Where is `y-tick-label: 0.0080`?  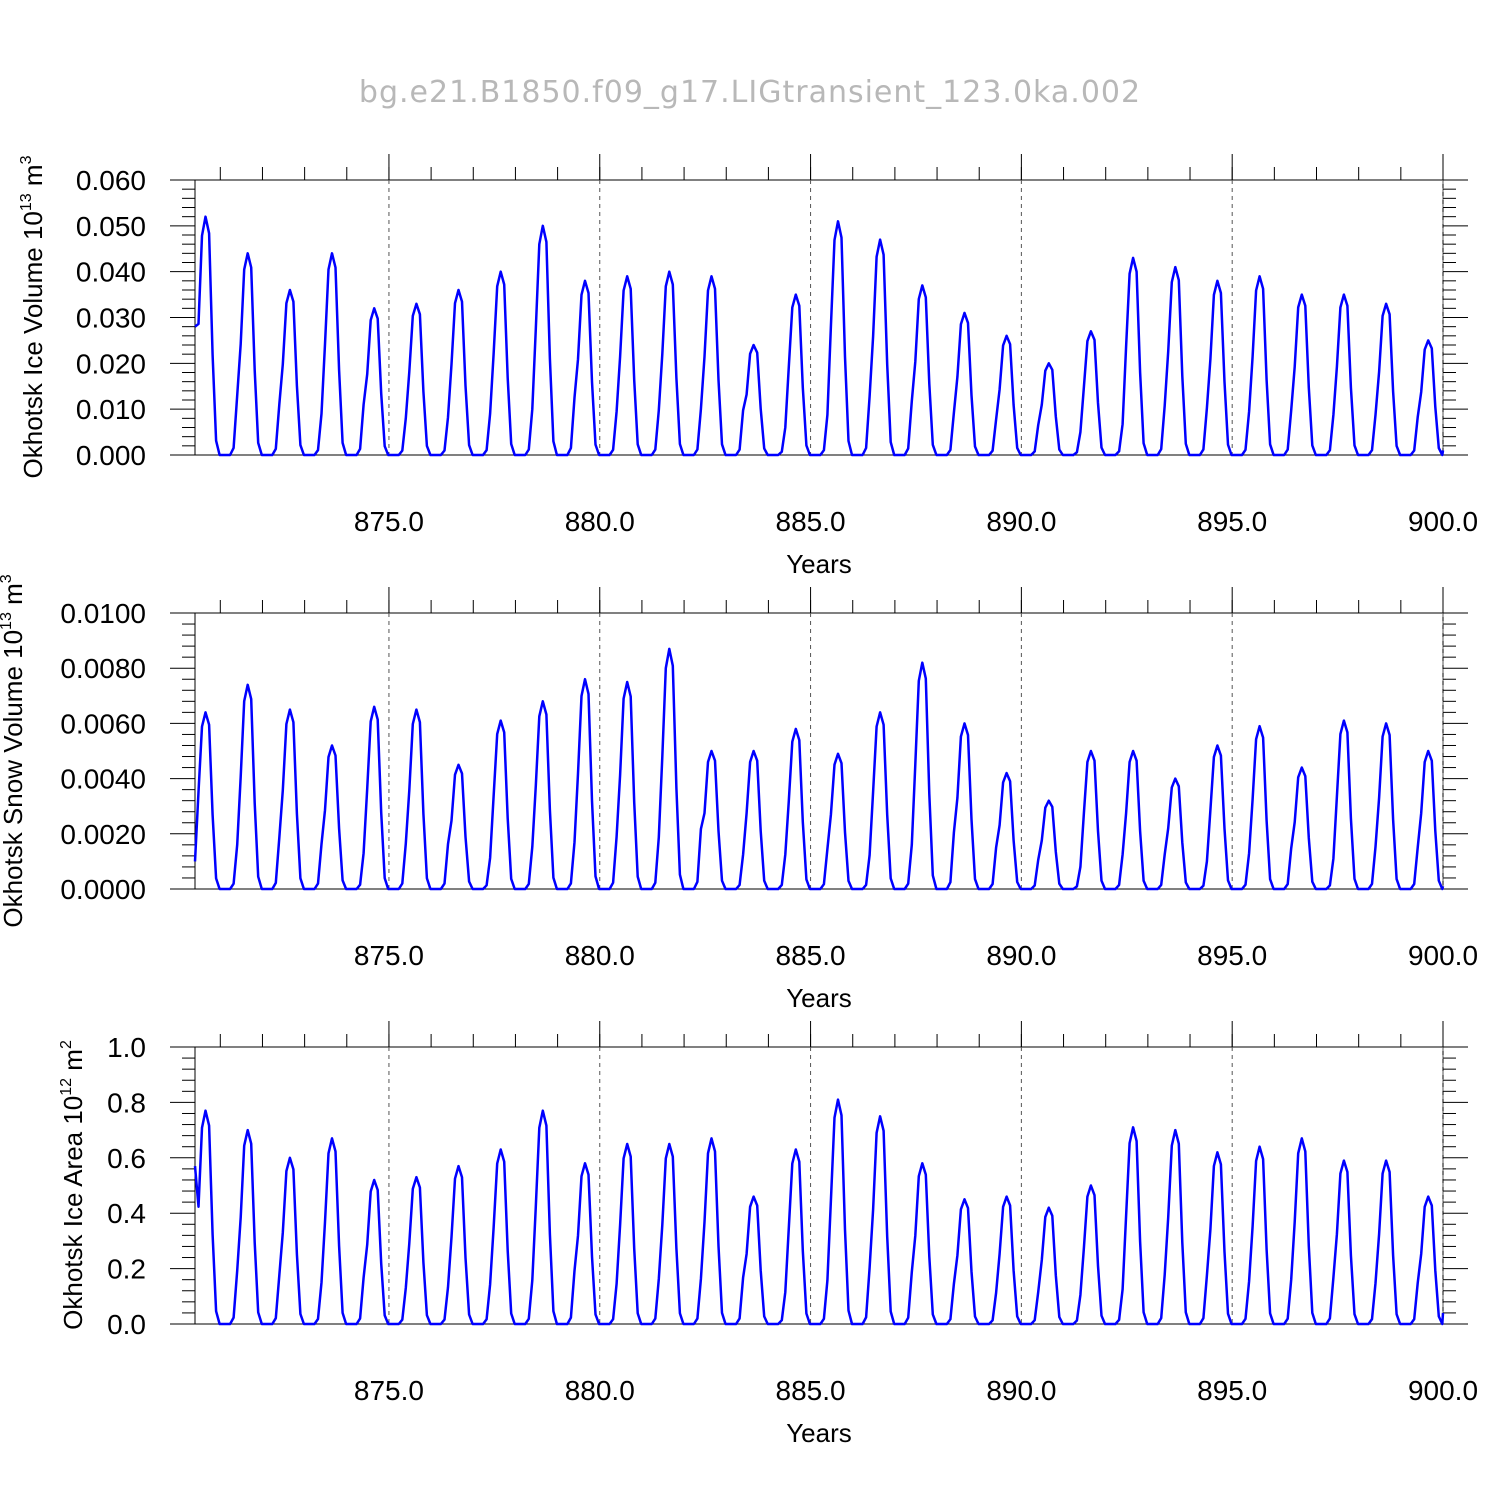
y-tick-label: 0.0080 is located at coordinates (103, 668).